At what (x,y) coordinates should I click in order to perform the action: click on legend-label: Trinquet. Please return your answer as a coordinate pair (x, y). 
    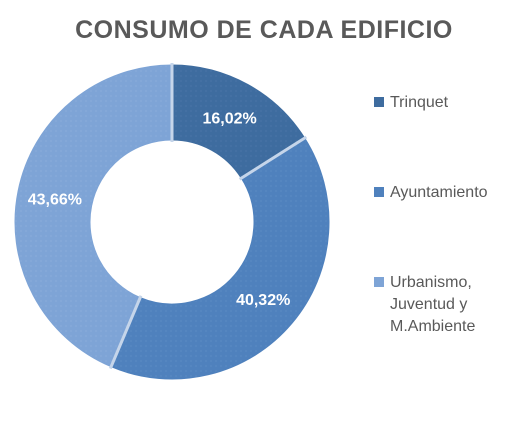
    Looking at the image, I should click on (419, 102).